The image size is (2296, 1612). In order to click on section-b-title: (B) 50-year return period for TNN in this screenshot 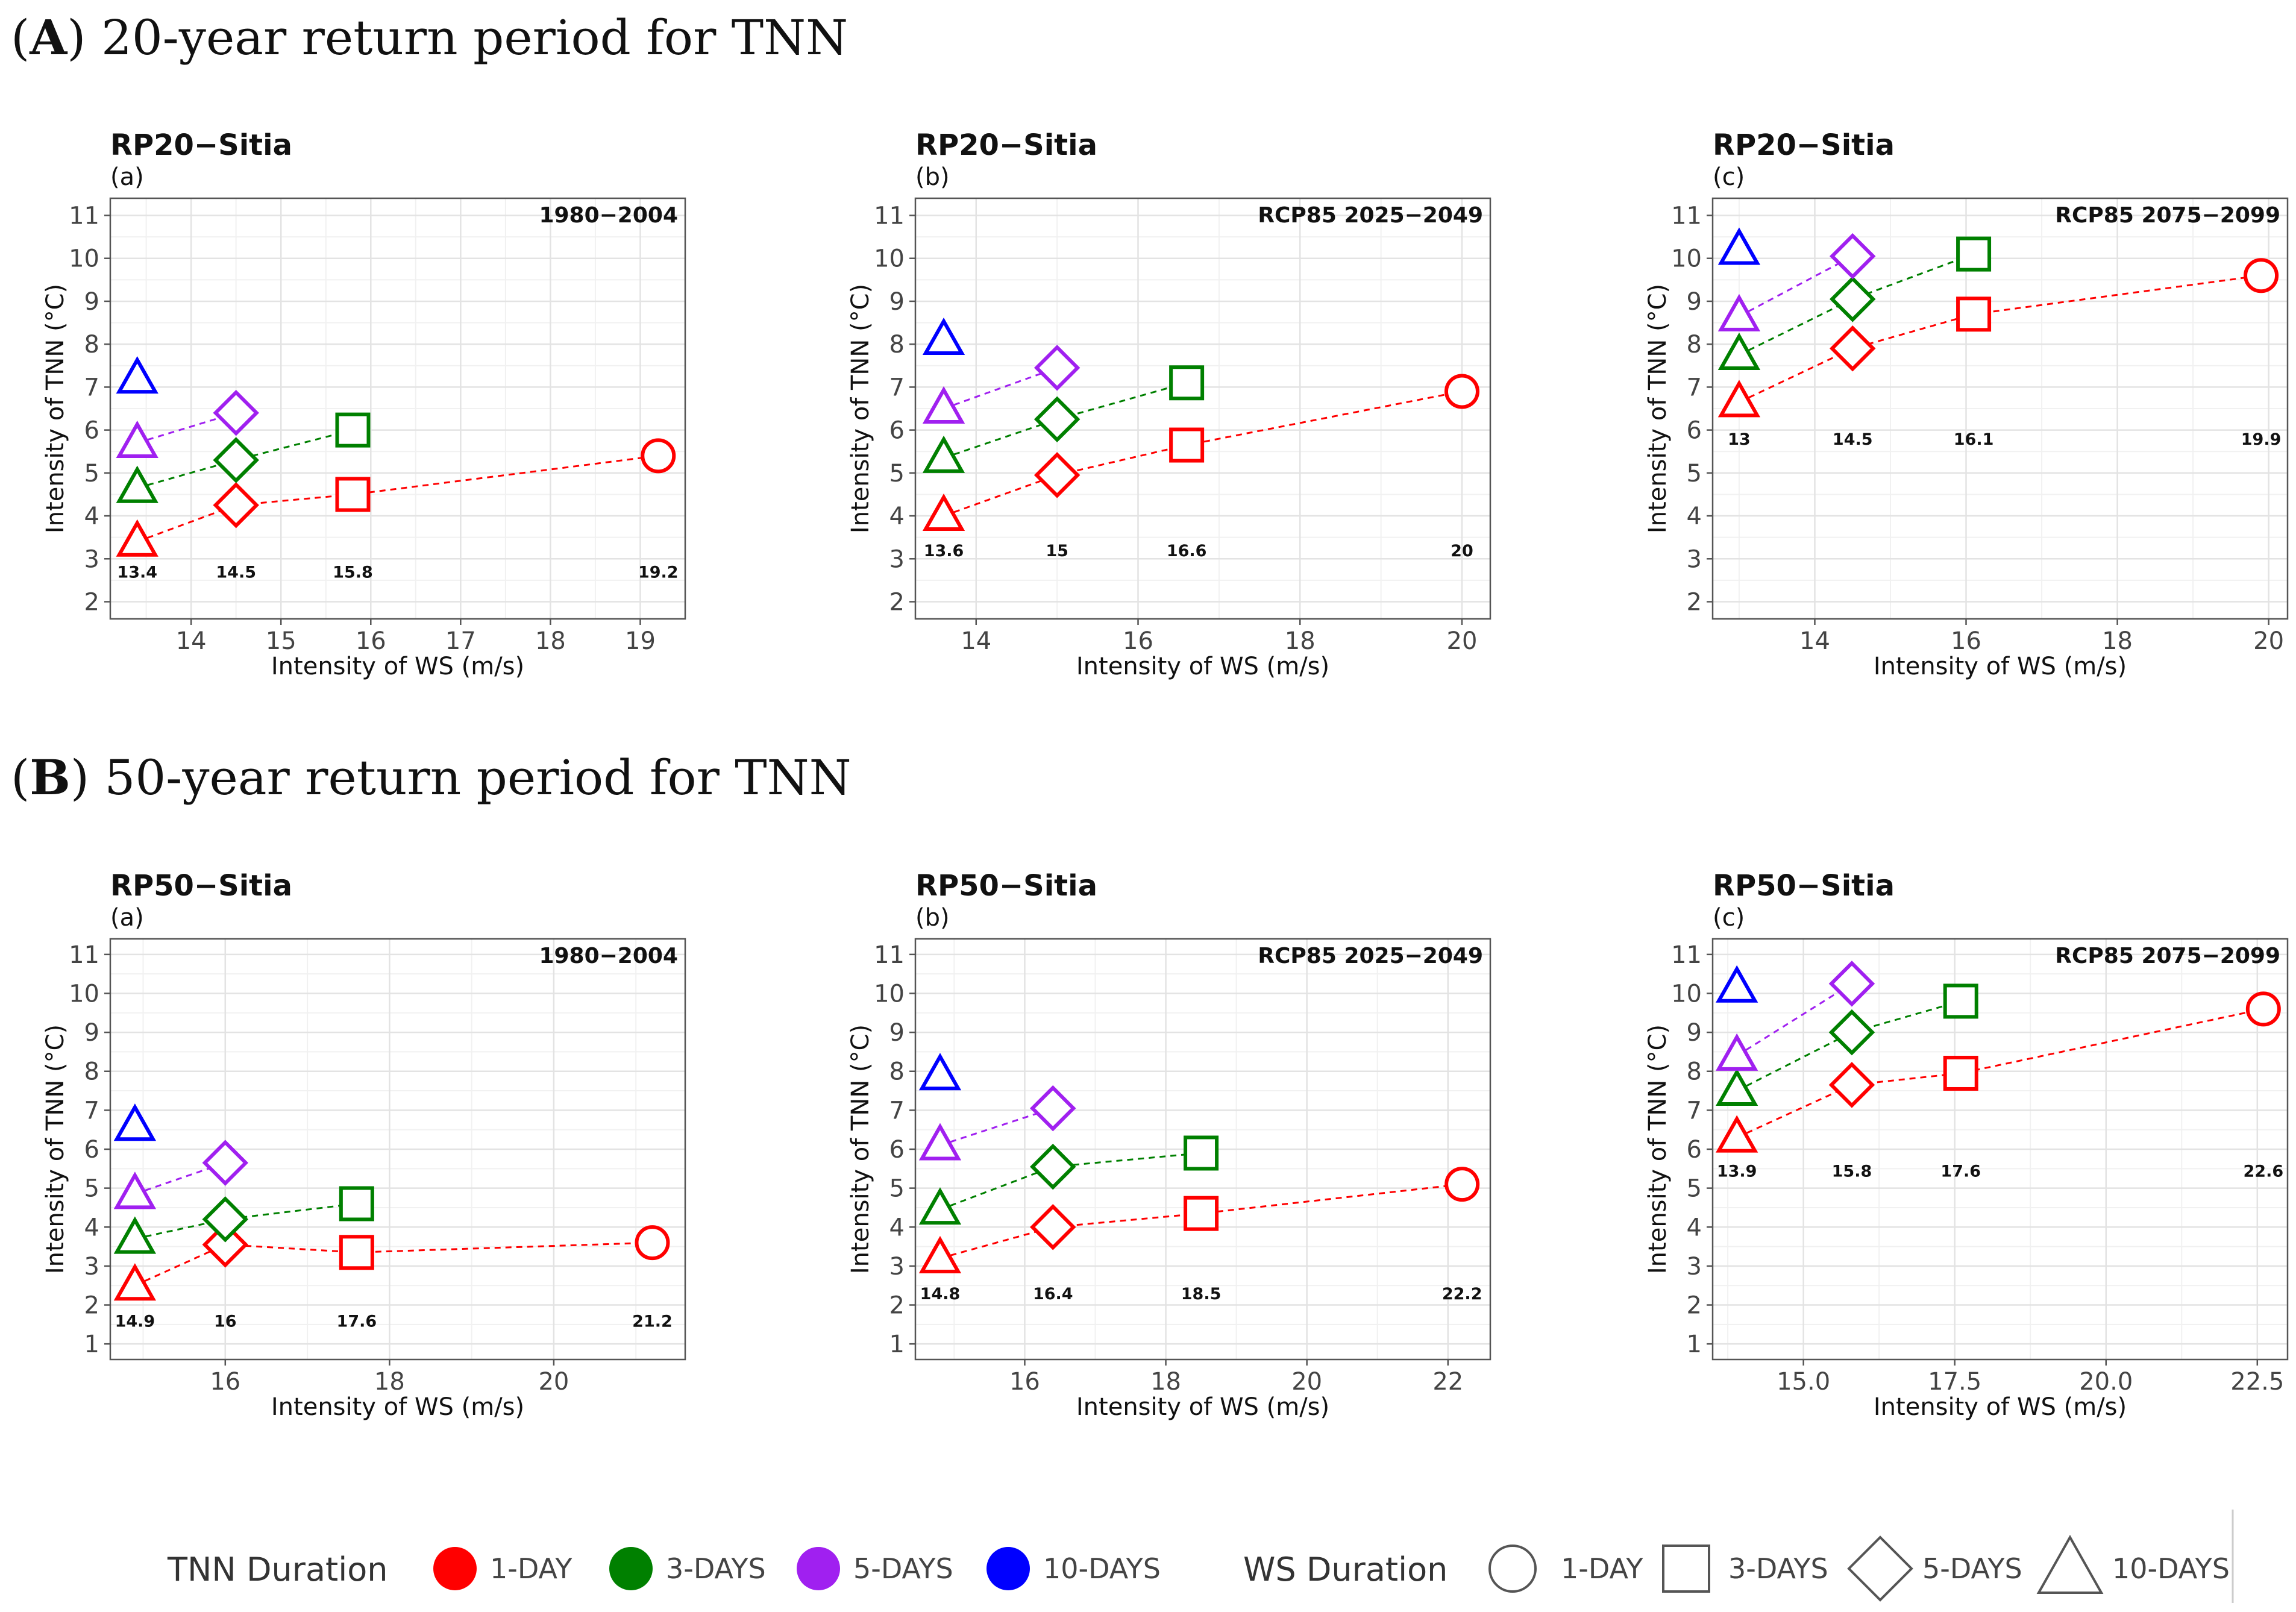, I will do `click(432, 777)`.